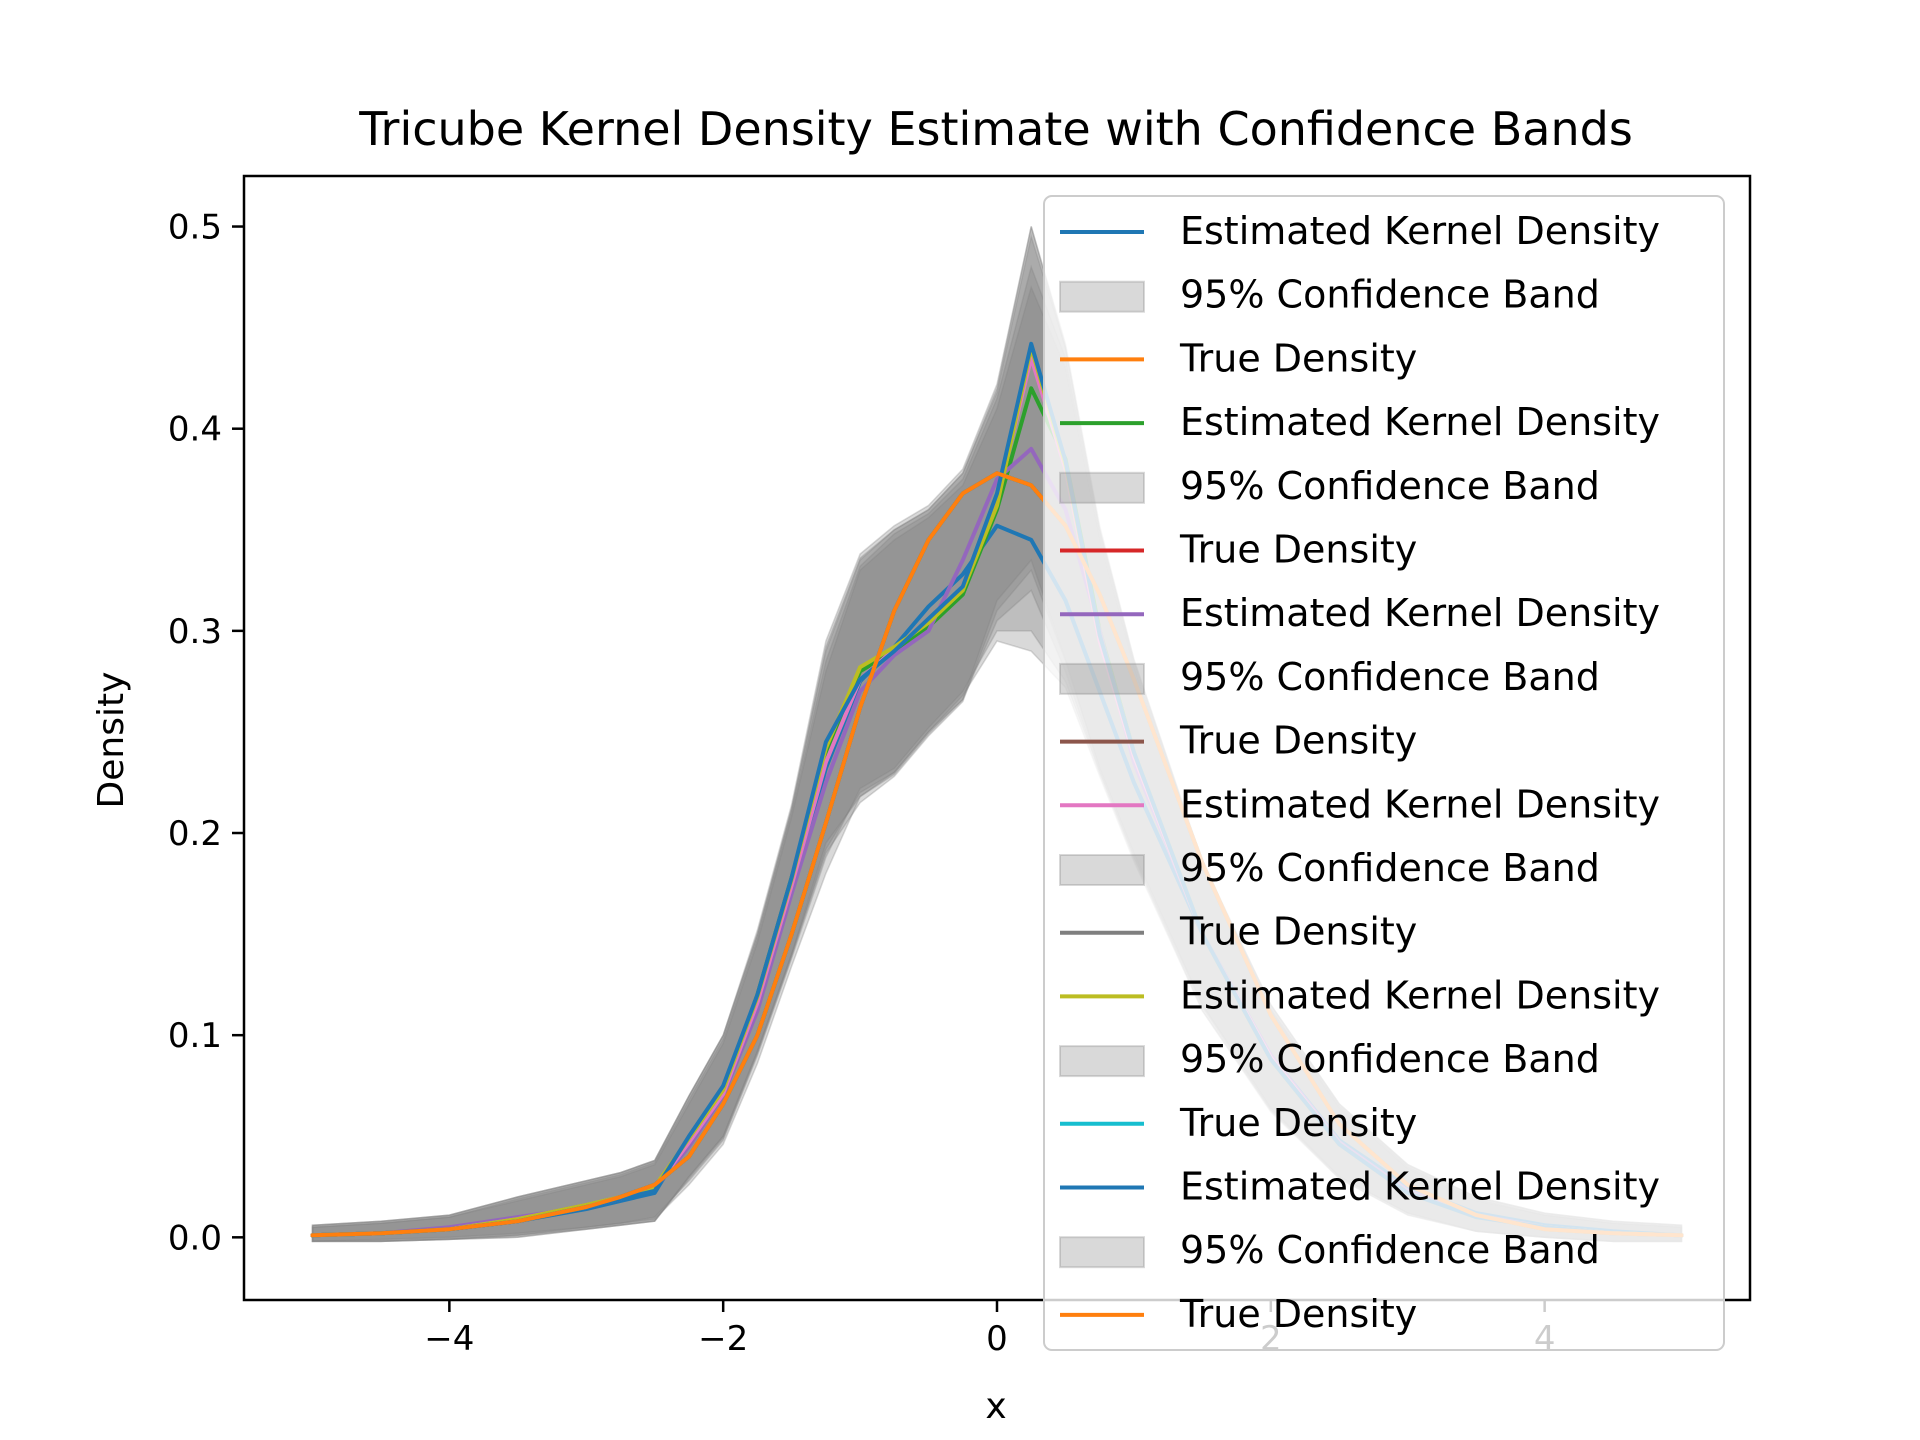  I want to click on x-tick-label: 0, so click(997, 1339).